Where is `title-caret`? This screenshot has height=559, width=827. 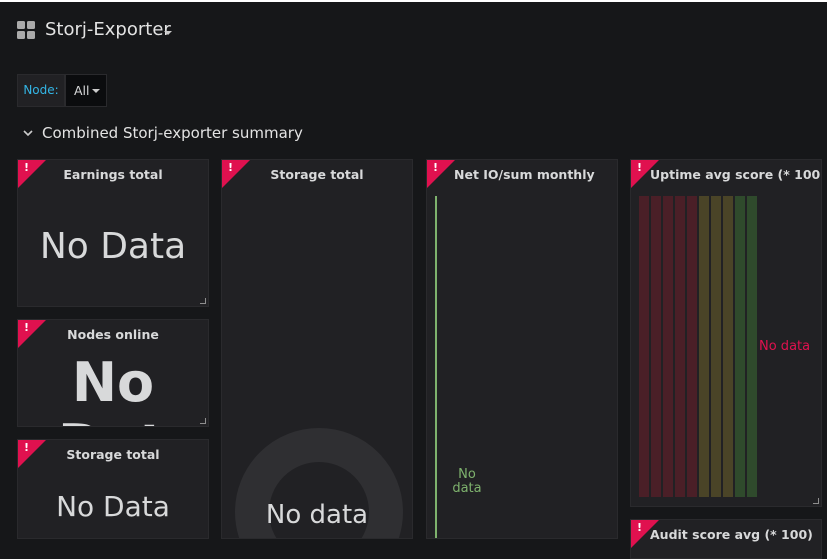
title-caret is located at coordinates (168, 33).